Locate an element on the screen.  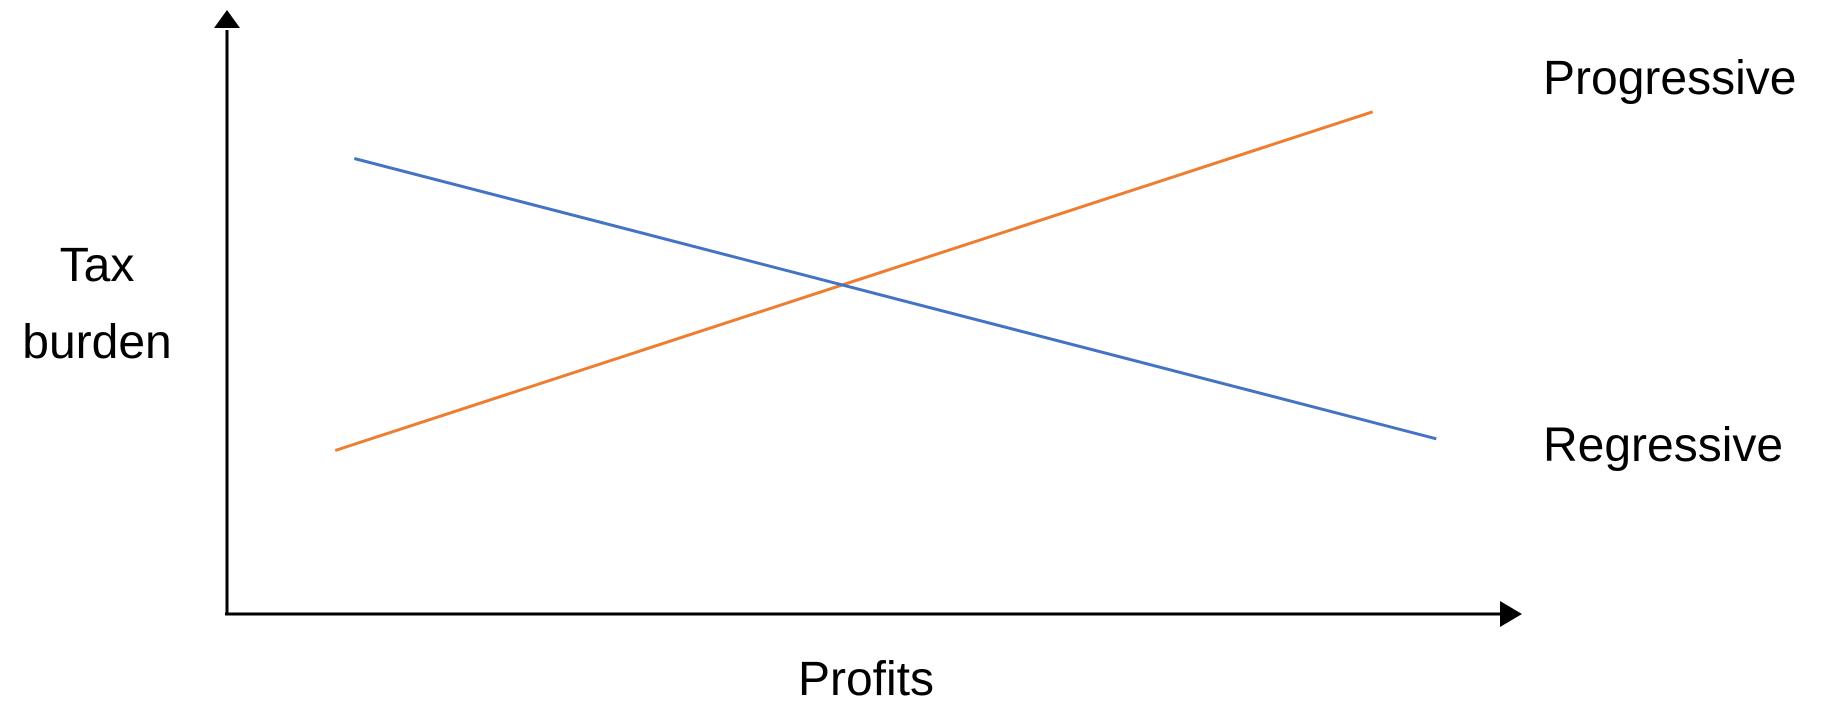
y-axis-label-line-1: Tax is located at coordinates (97, 265).